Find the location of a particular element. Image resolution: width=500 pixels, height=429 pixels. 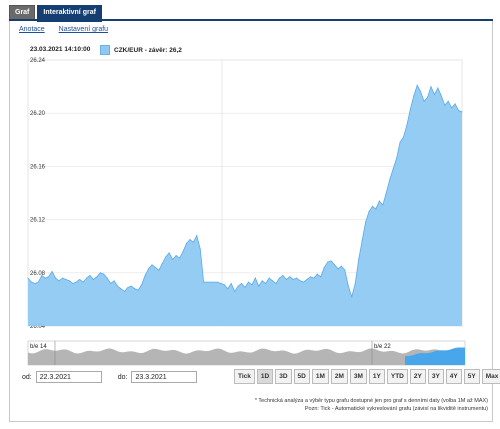

annotations-link: Anotace is located at coordinates (32, 29).